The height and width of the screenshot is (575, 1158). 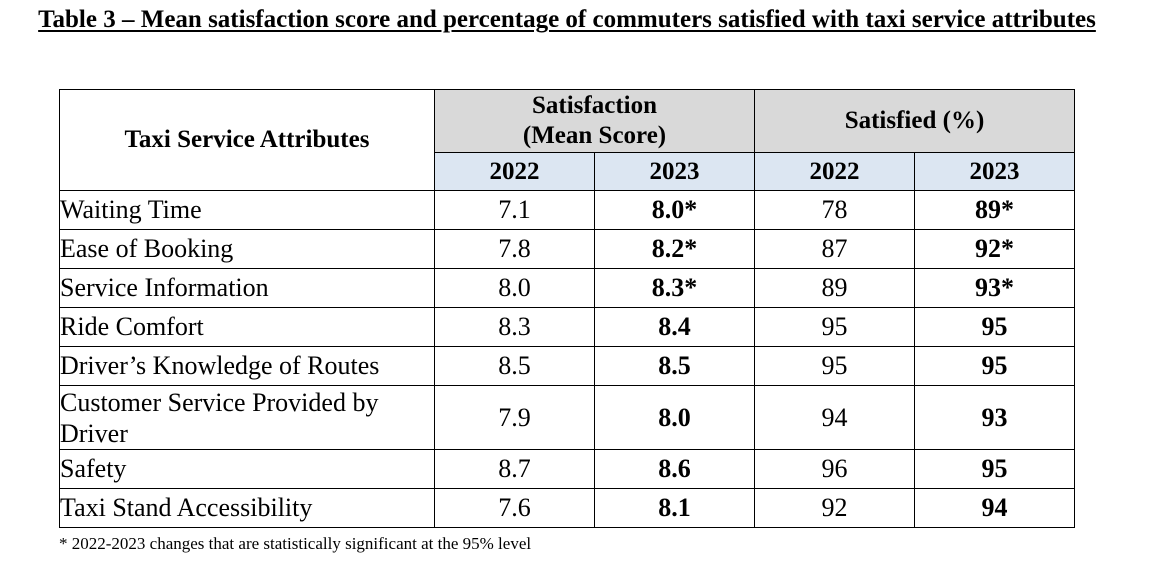 I want to click on mean-2022-cell: 7.9, so click(x=514, y=417).